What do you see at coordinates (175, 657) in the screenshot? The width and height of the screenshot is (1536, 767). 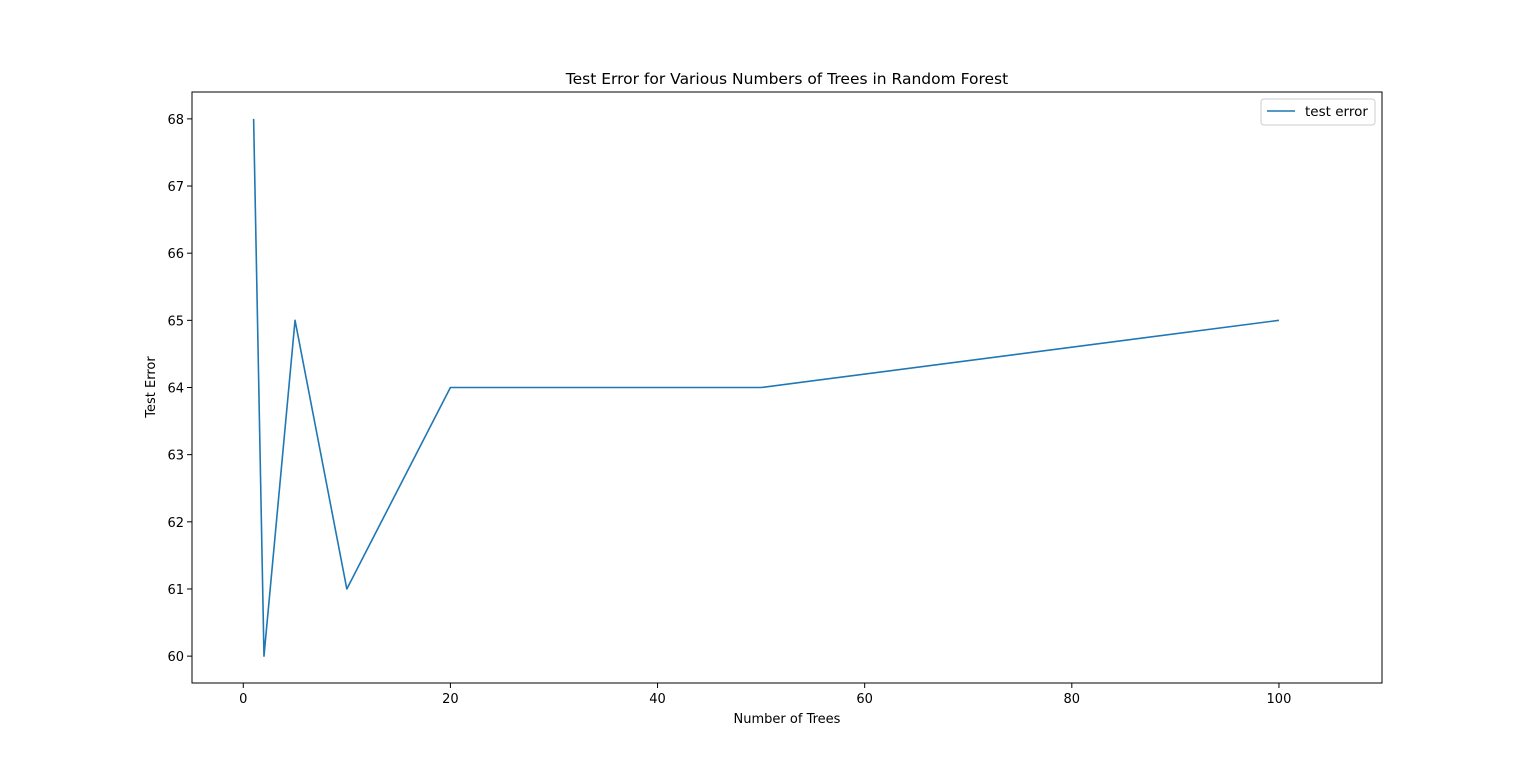 I see `y-tick-label: 60` at bounding box center [175, 657].